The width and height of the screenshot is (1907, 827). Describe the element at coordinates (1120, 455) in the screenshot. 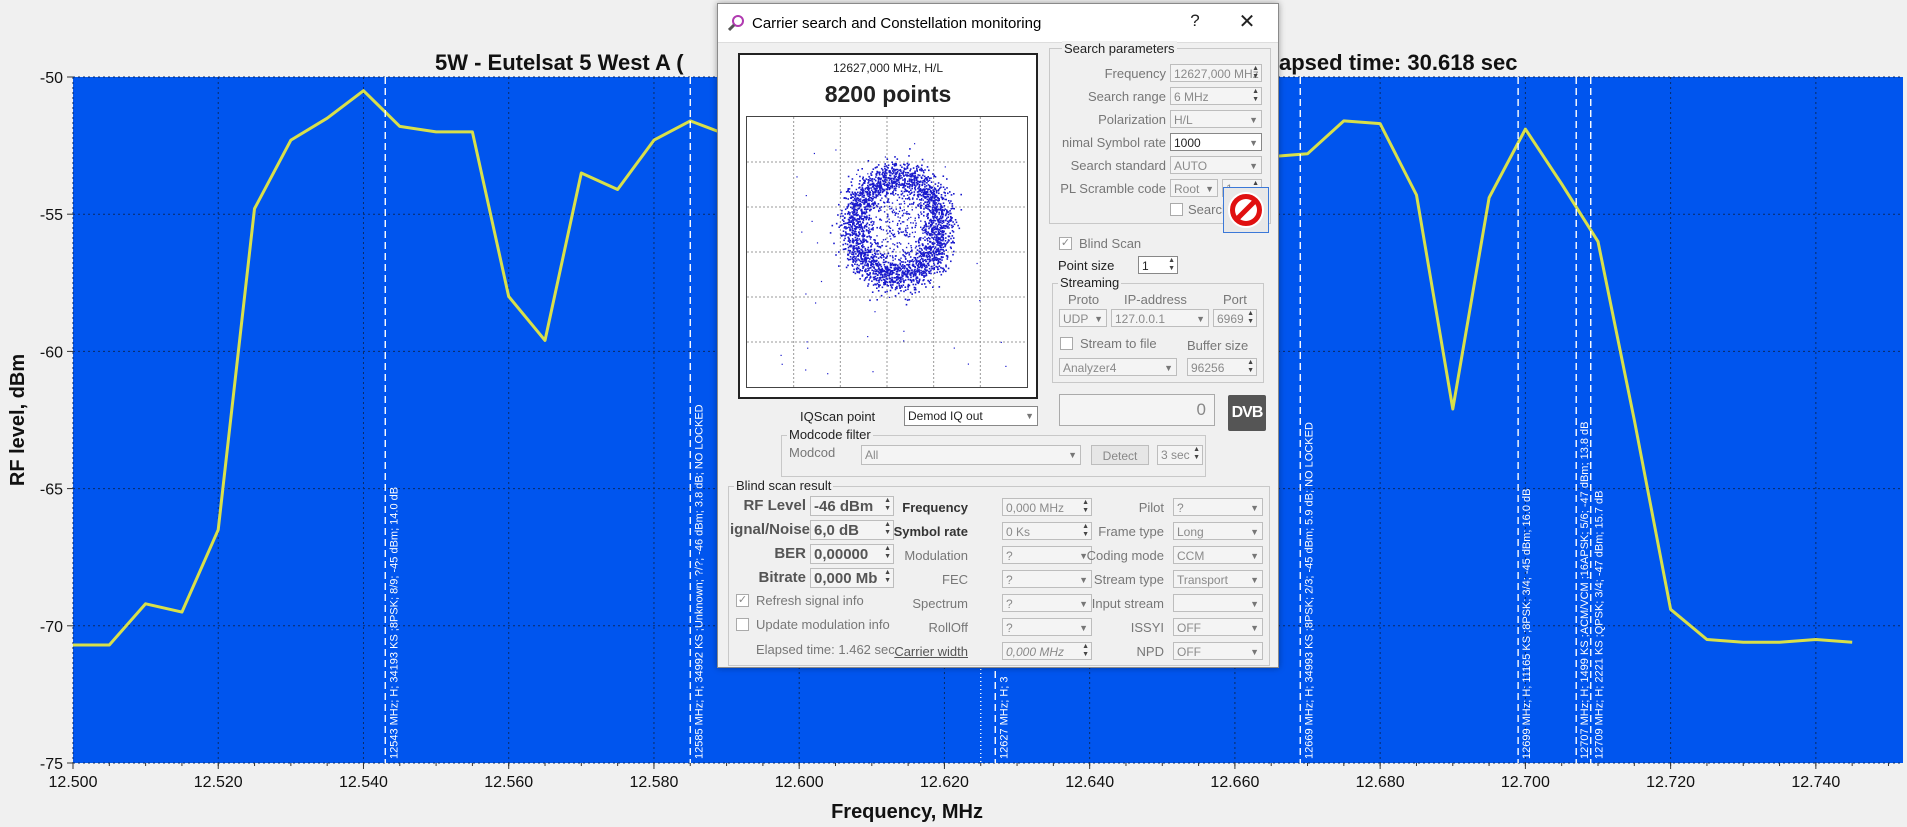

I see `detect-button: Detect` at that location.